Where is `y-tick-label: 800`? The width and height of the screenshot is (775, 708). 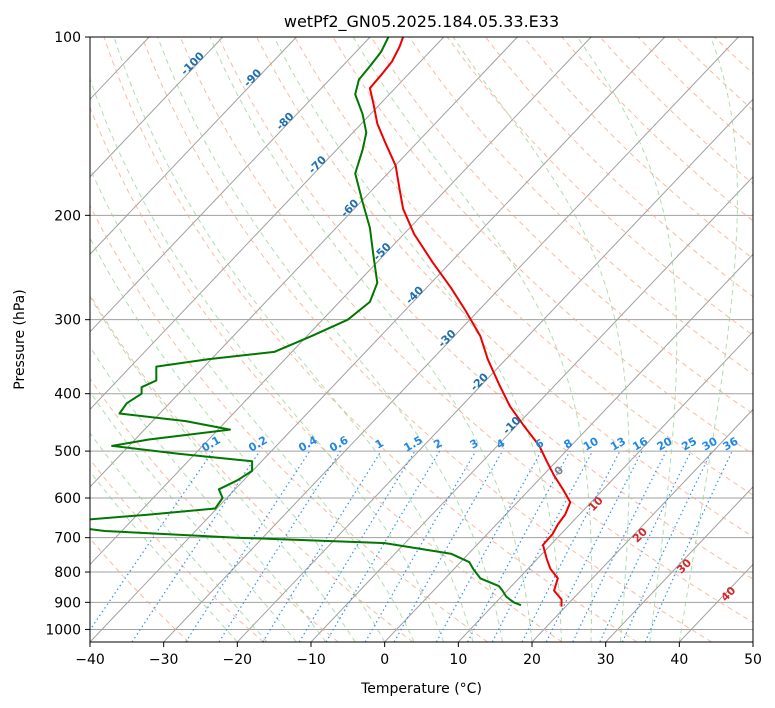 y-tick-label: 800 is located at coordinates (67, 573).